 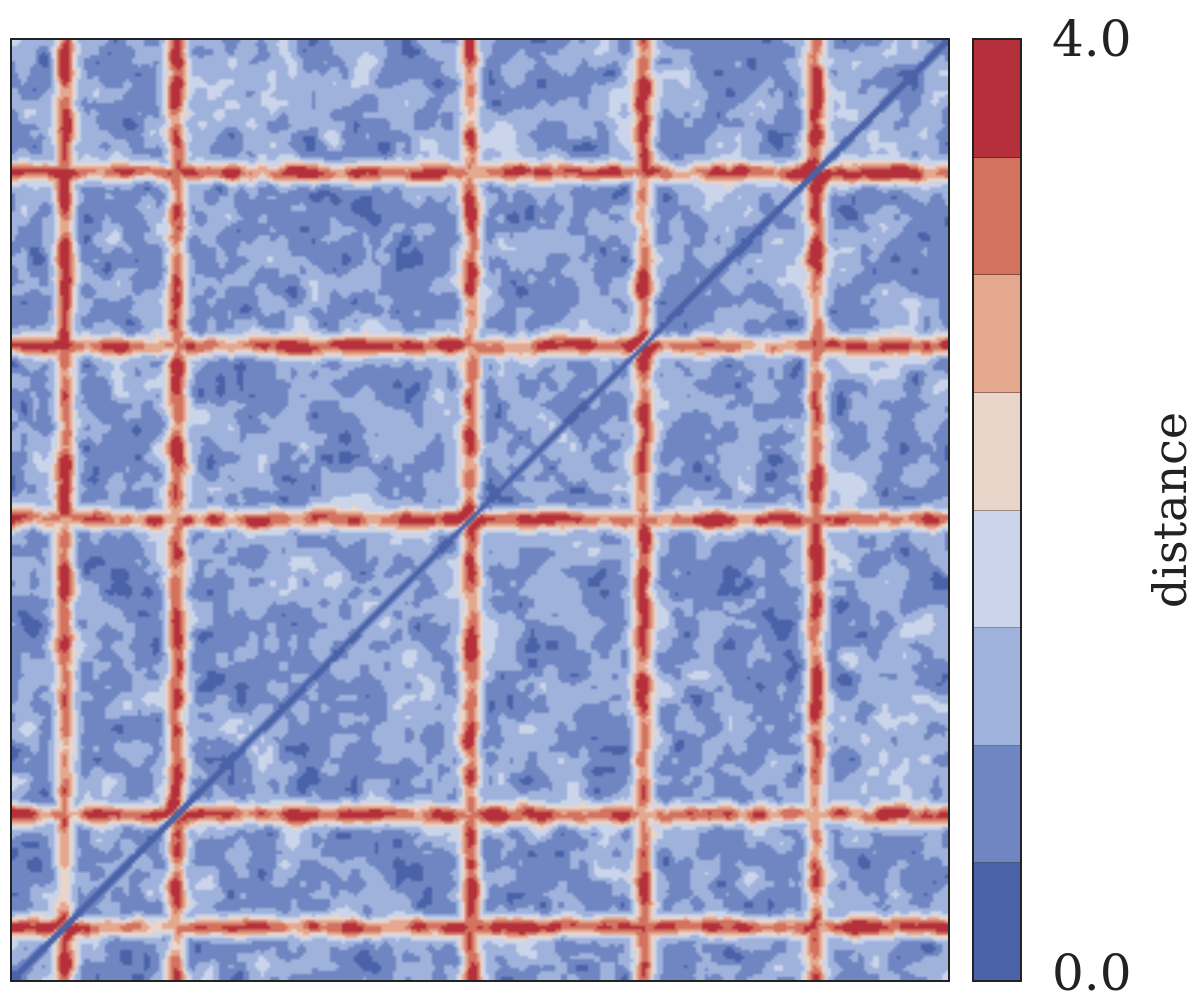 What do you see at coordinates (1092, 973) in the screenshot?
I see `colorbar-min-tick: 0.0` at bounding box center [1092, 973].